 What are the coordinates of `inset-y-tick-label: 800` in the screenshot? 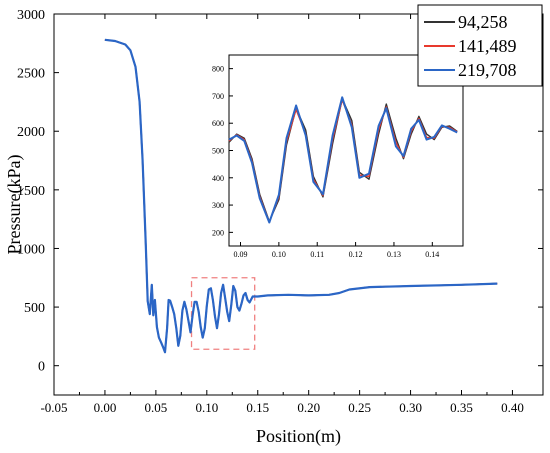 It's located at (218, 69).